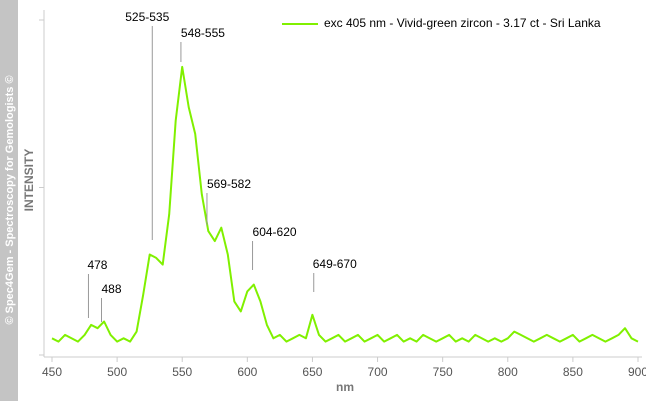 The height and width of the screenshot is (401, 646). Describe the element at coordinates (97, 265) in the screenshot. I see `annotation-label: 478` at that location.